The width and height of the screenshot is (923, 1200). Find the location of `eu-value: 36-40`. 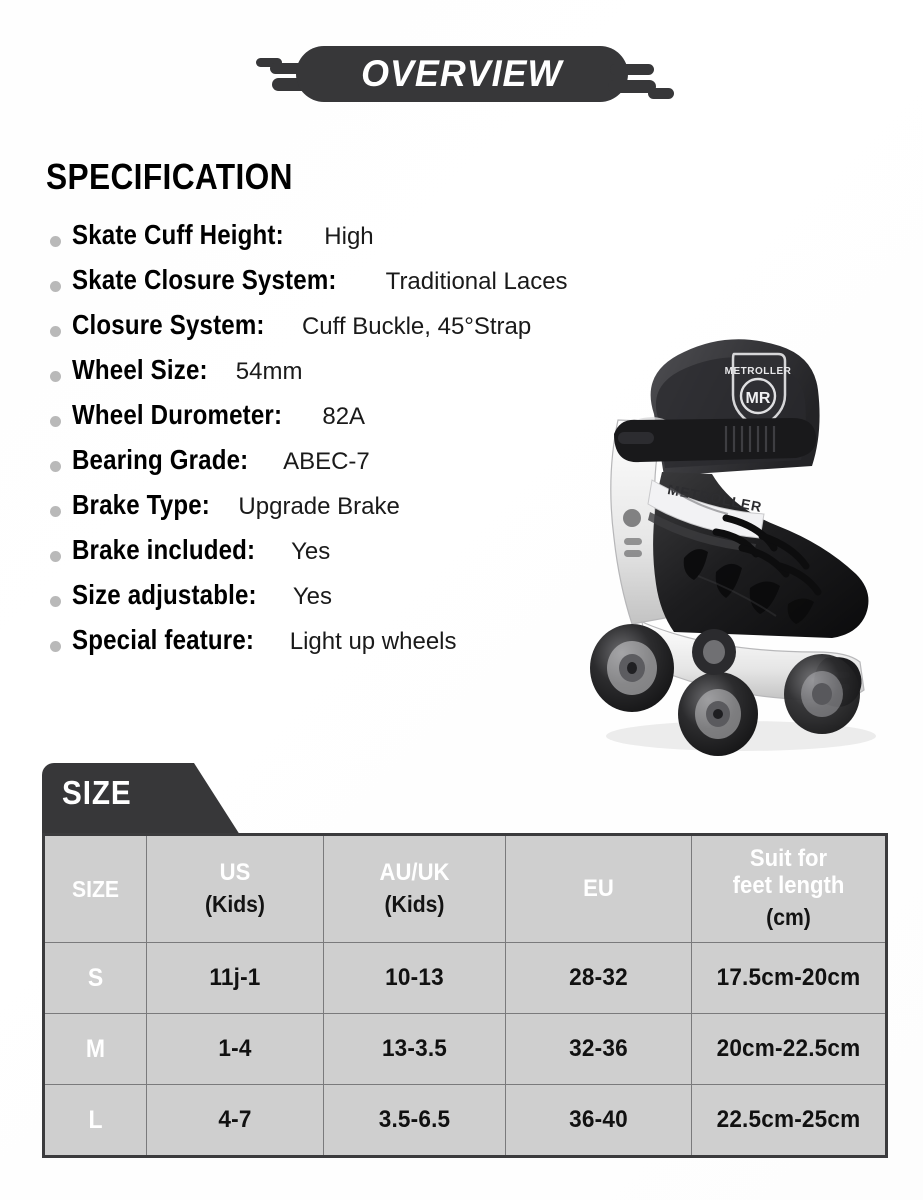

eu-value: 36-40 is located at coordinates (598, 1119).